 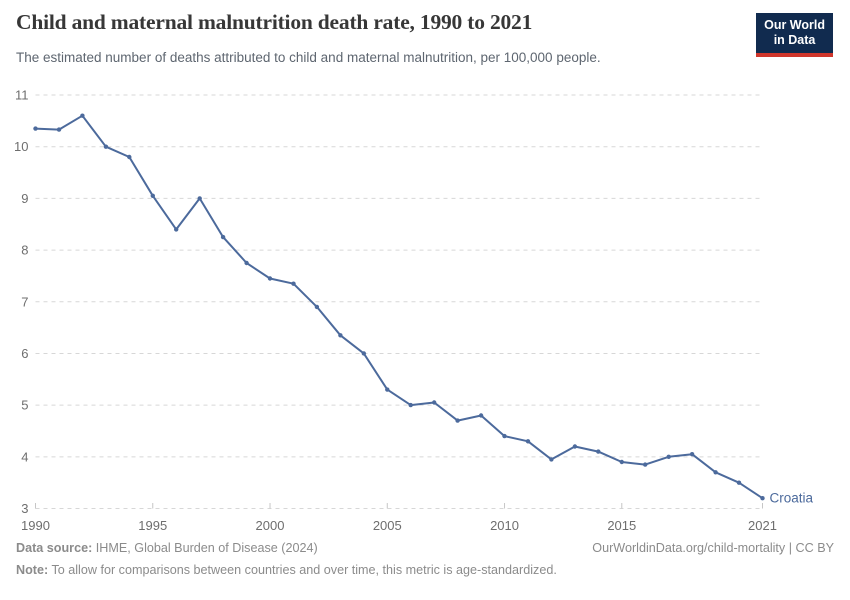 What do you see at coordinates (762, 525) in the screenshot?
I see `x-axis-tick-label: 2021` at bounding box center [762, 525].